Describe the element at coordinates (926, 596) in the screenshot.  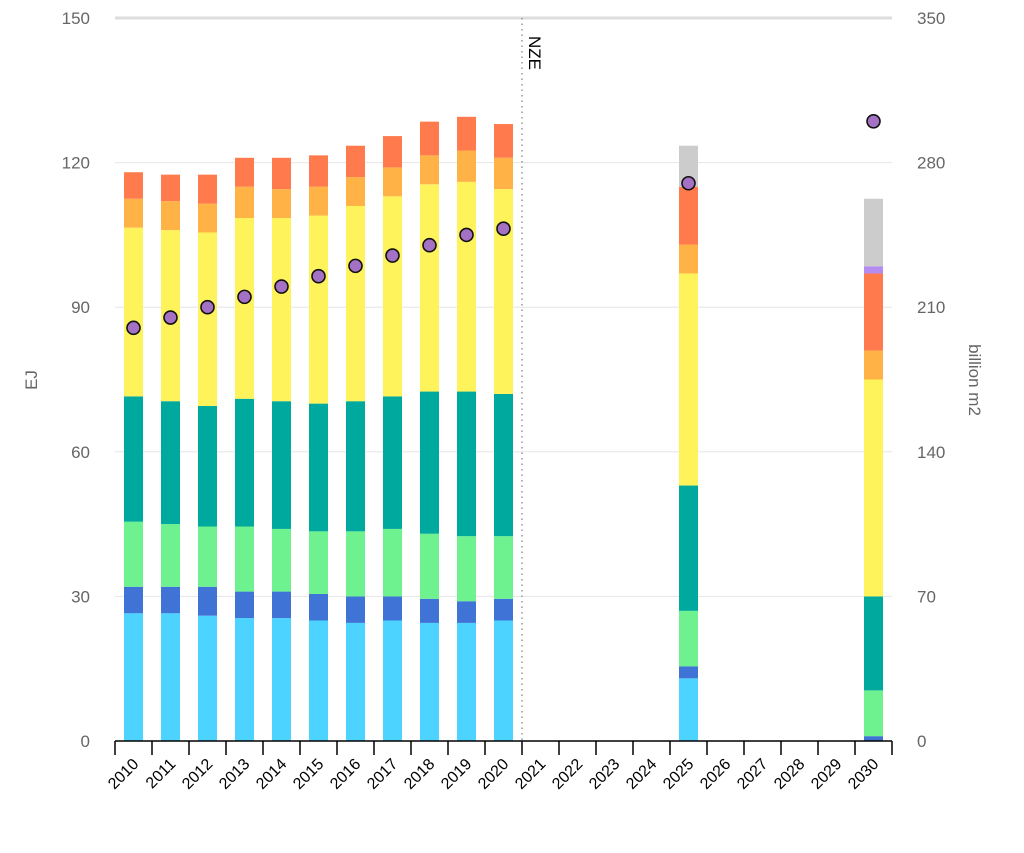
I see `y2-tick-label: 70` at that location.